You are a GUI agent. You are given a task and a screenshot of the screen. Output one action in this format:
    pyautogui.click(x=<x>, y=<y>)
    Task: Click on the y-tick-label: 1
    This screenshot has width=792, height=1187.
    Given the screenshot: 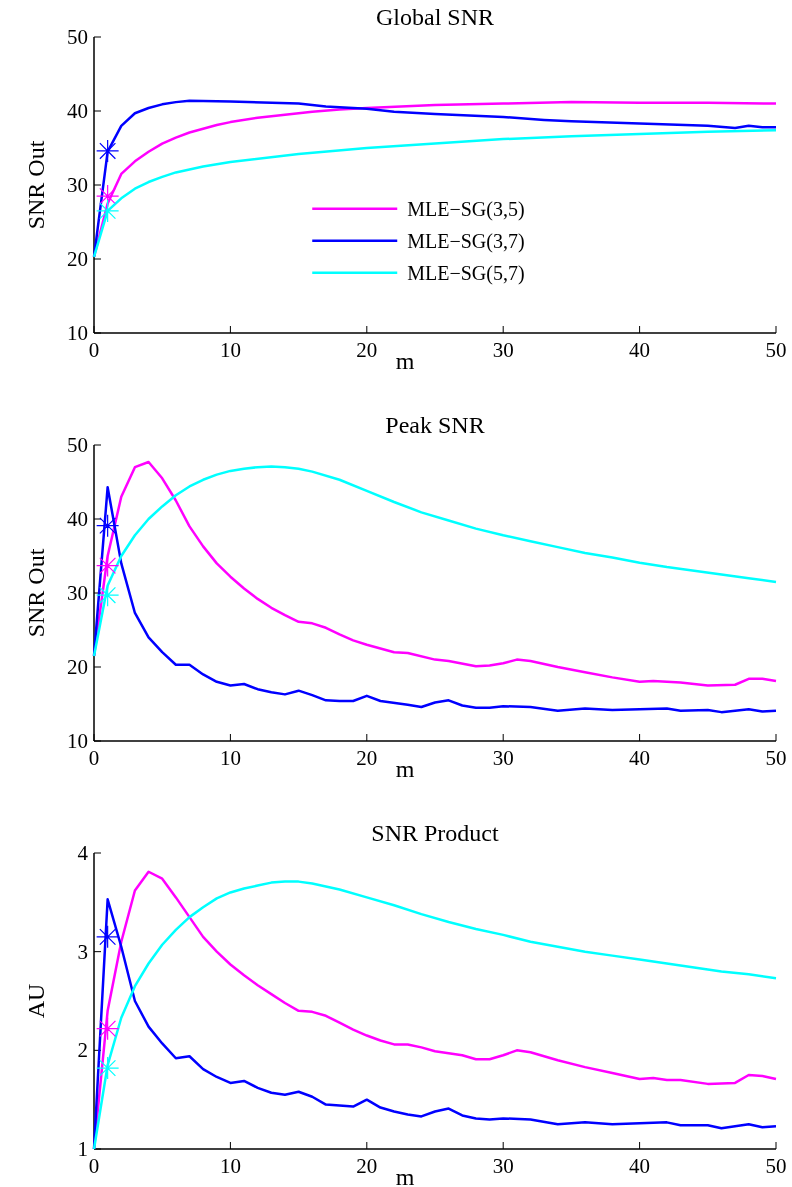 What is the action you would take?
    pyautogui.click(x=82, y=1149)
    